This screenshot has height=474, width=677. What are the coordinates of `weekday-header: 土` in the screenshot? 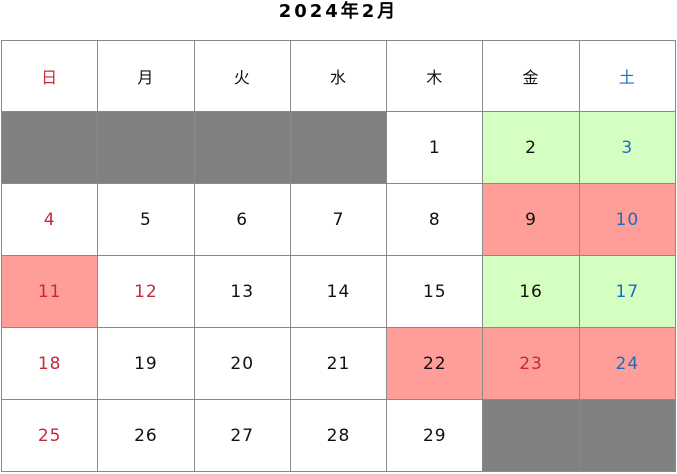 It's located at (627, 76).